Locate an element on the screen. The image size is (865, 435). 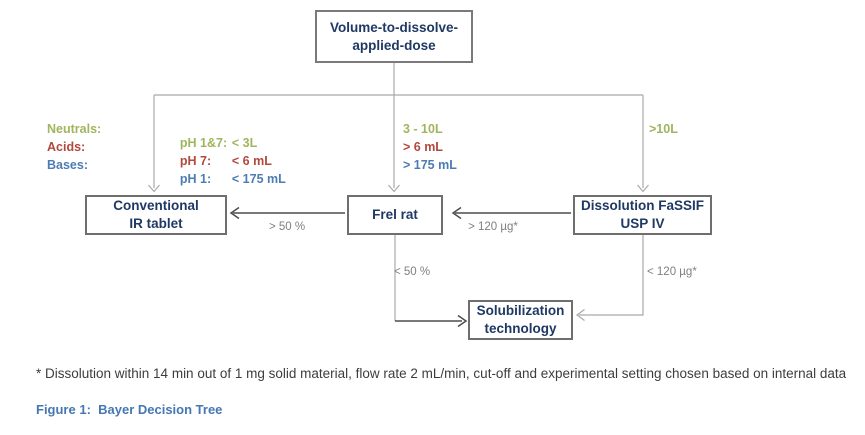
box-volume-line1: Volume-to-dissolve- is located at coordinates (393, 27).